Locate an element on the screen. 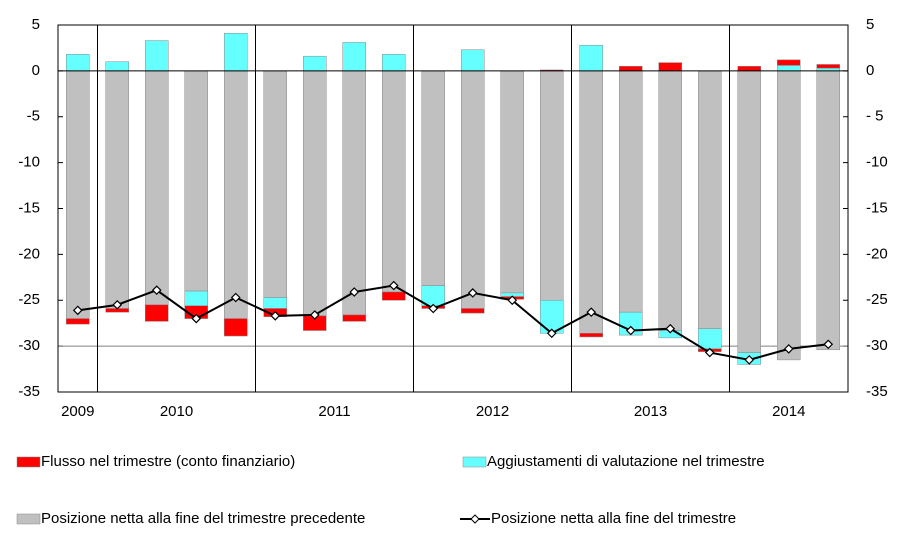 This screenshot has height=534, width=897. y-tick-label: -20 is located at coordinates (29, 253).